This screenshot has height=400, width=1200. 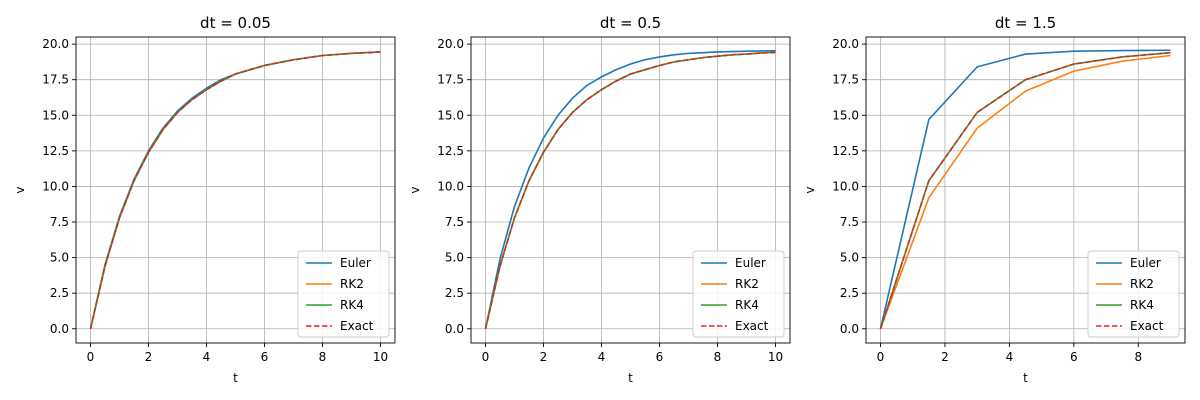 I want to click on chart-title: dt = 0.05, so click(x=235, y=23).